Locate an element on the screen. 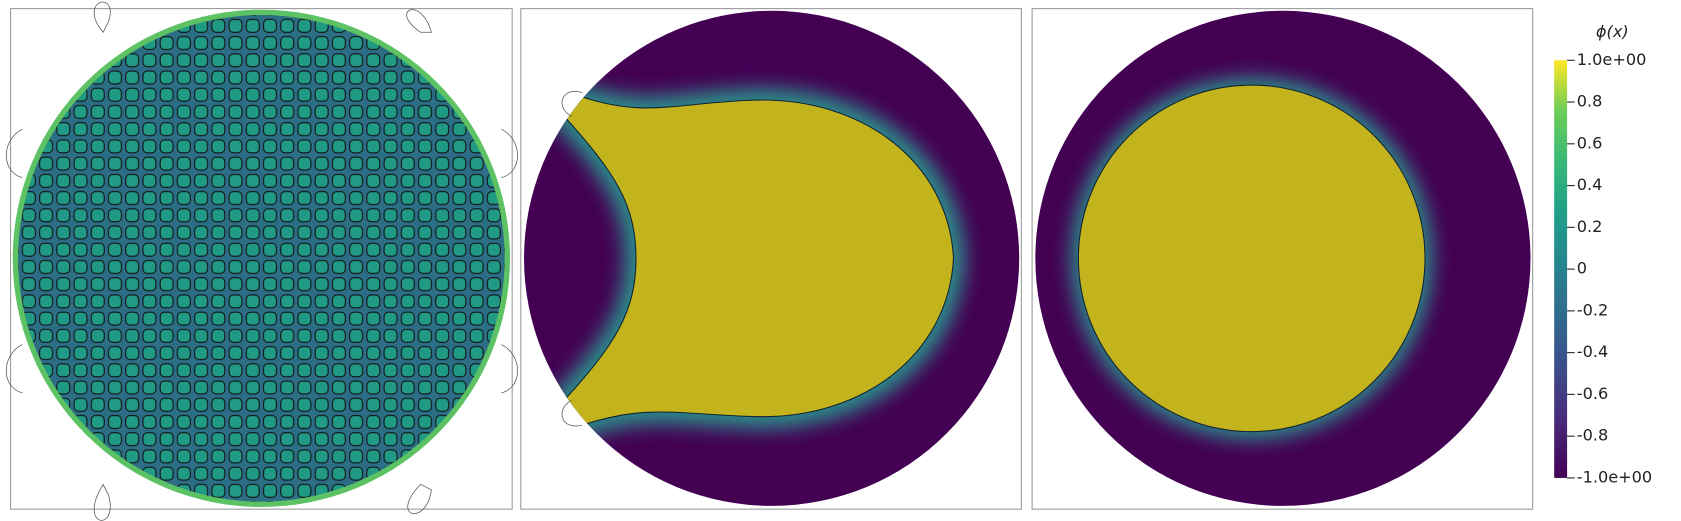 This screenshot has height=521, width=1681. tick-label: -0.8 is located at coordinates (1592, 435).